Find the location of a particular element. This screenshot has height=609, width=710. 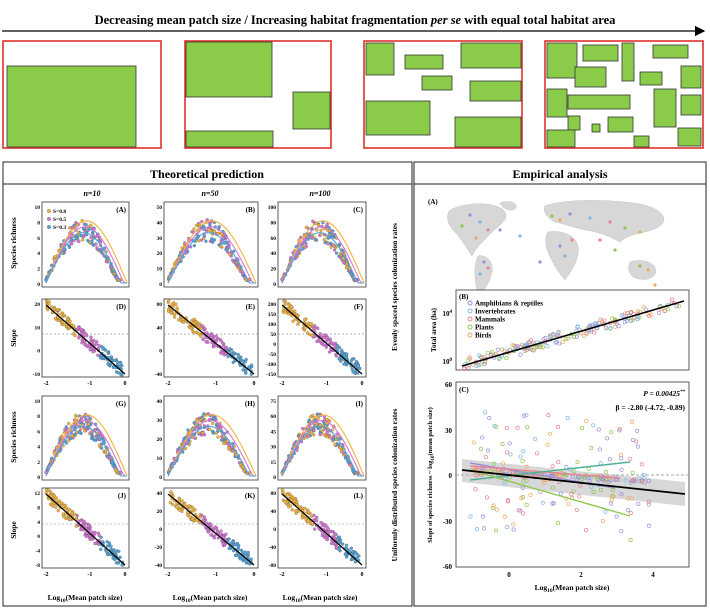

legend-label: S=0.5 is located at coordinates (59, 220).